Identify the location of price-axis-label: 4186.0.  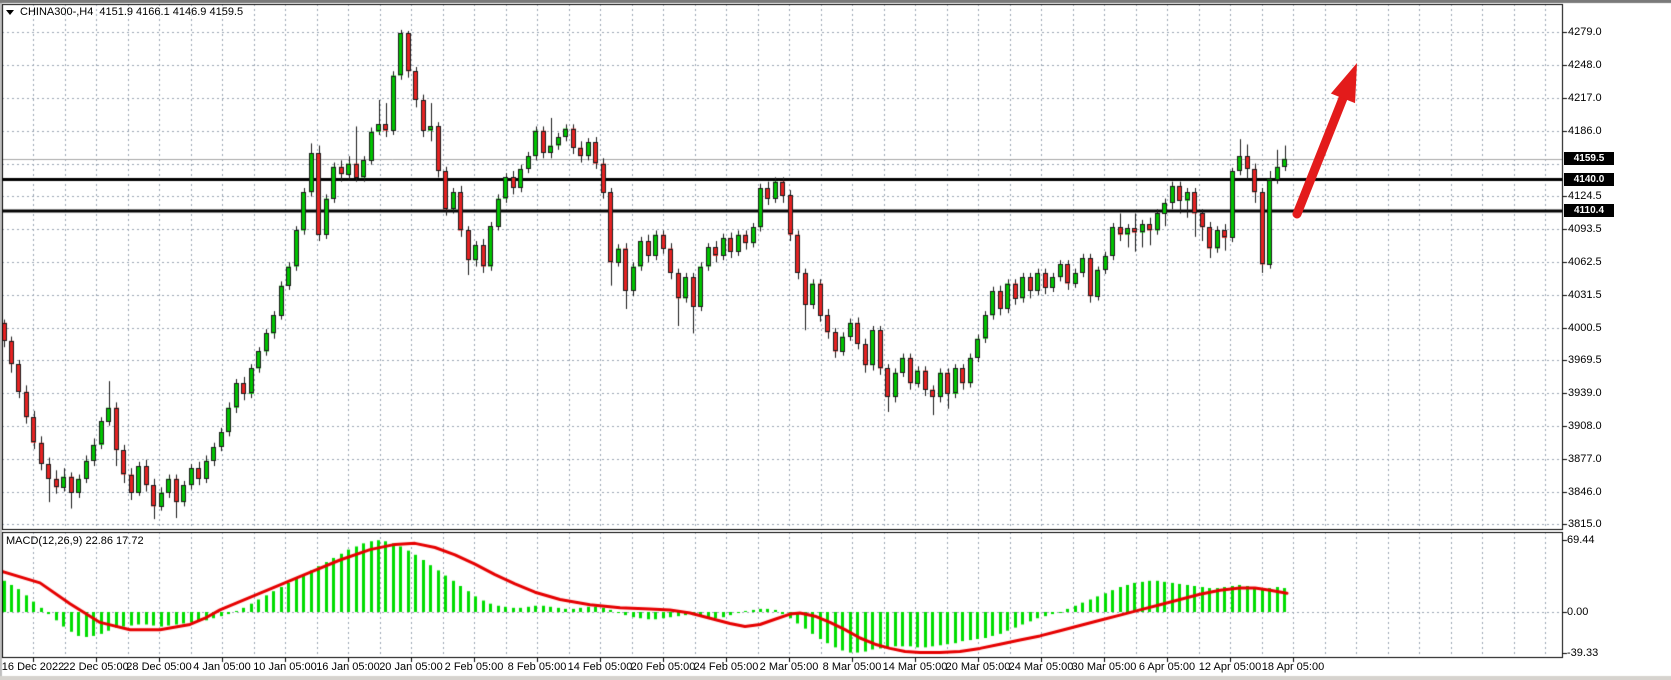
(1585, 130).